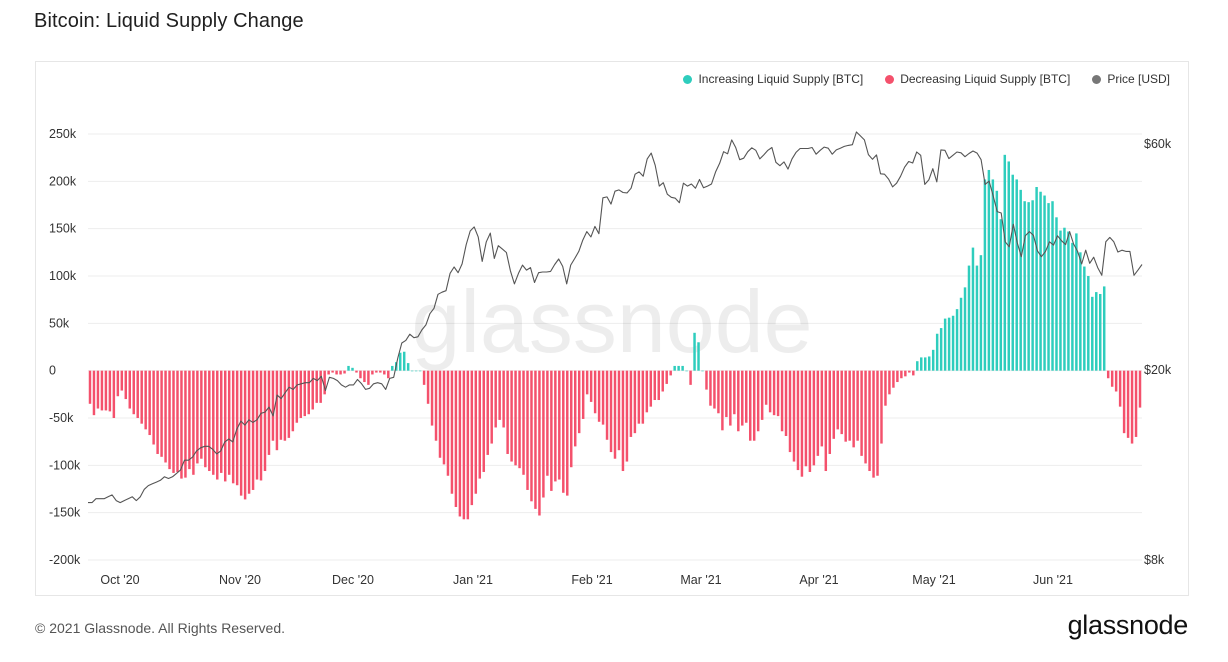 This screenshot has width=1228, height=662. What do you see at coordinates (473, 580) in the screenshot?
I see `x-tick-label: Jan '21` at bounding box center [473, 580].